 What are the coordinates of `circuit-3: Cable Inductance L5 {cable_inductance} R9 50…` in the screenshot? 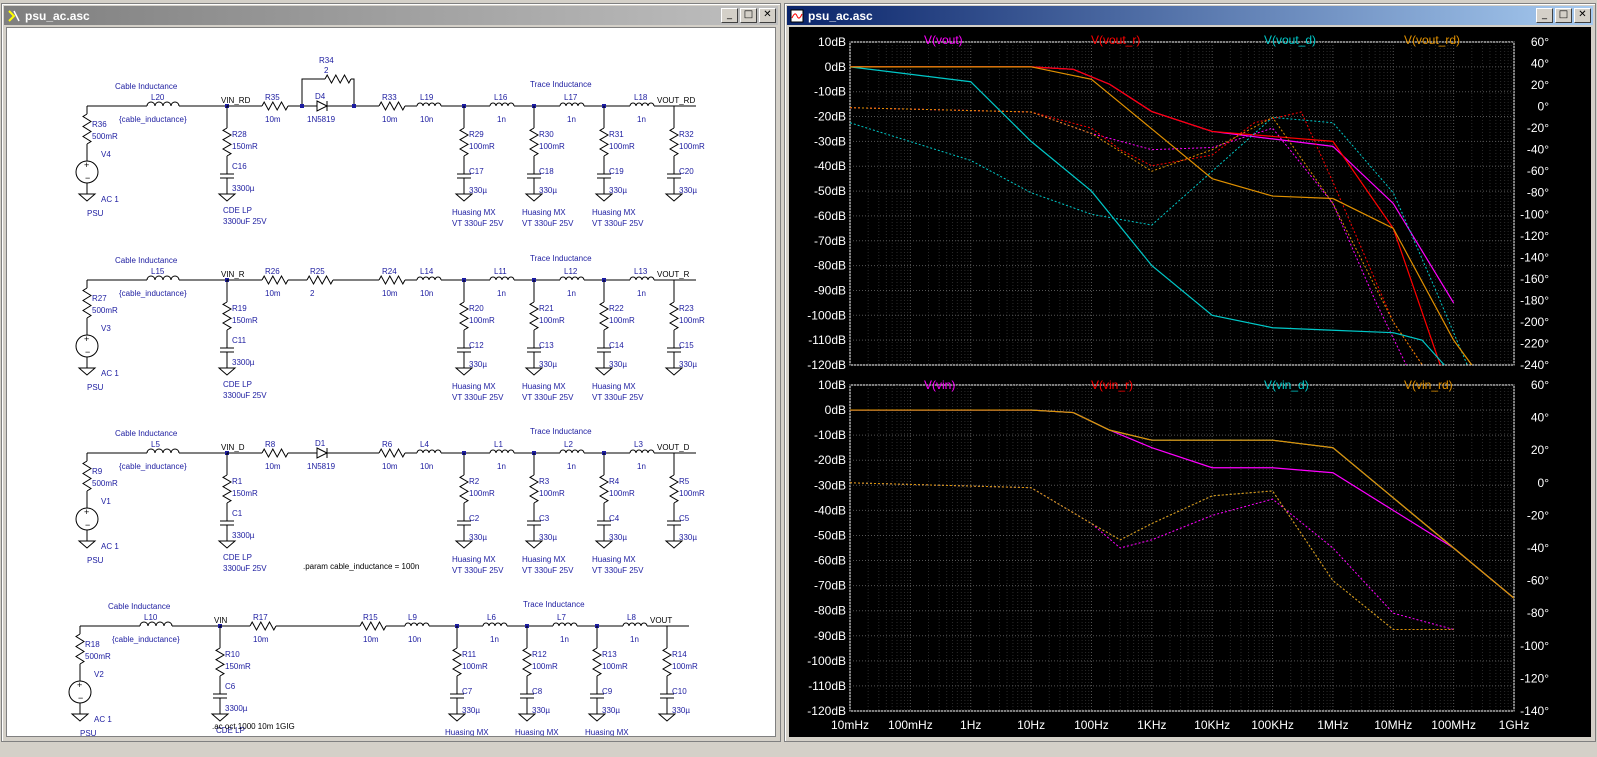 It's located at (390, 501).